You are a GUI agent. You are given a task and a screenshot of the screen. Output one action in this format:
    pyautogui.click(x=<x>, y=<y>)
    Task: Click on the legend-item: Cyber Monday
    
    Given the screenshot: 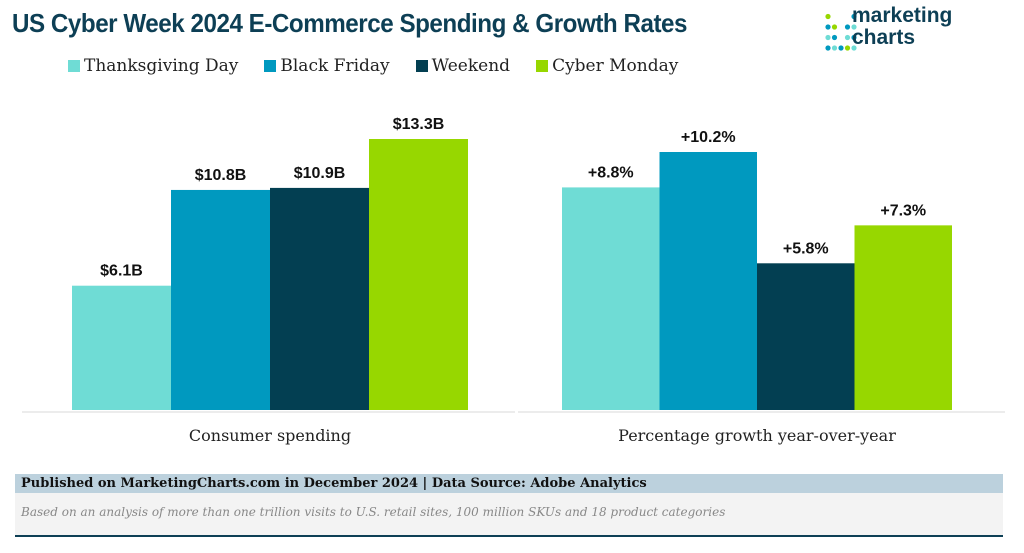 What is the action you would take?
    pyautogui.click(x=607, y=66)
    